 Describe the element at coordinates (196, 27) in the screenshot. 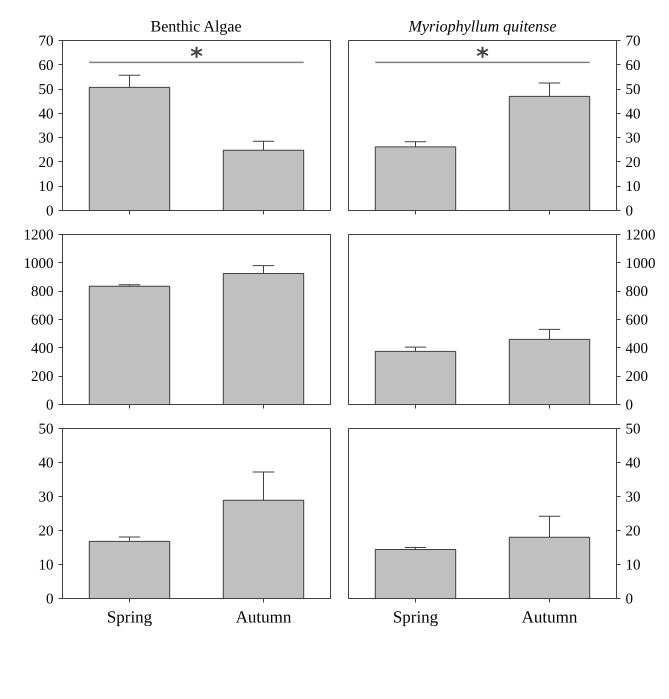

I see `chart-title: Benthic Algae` at that location.